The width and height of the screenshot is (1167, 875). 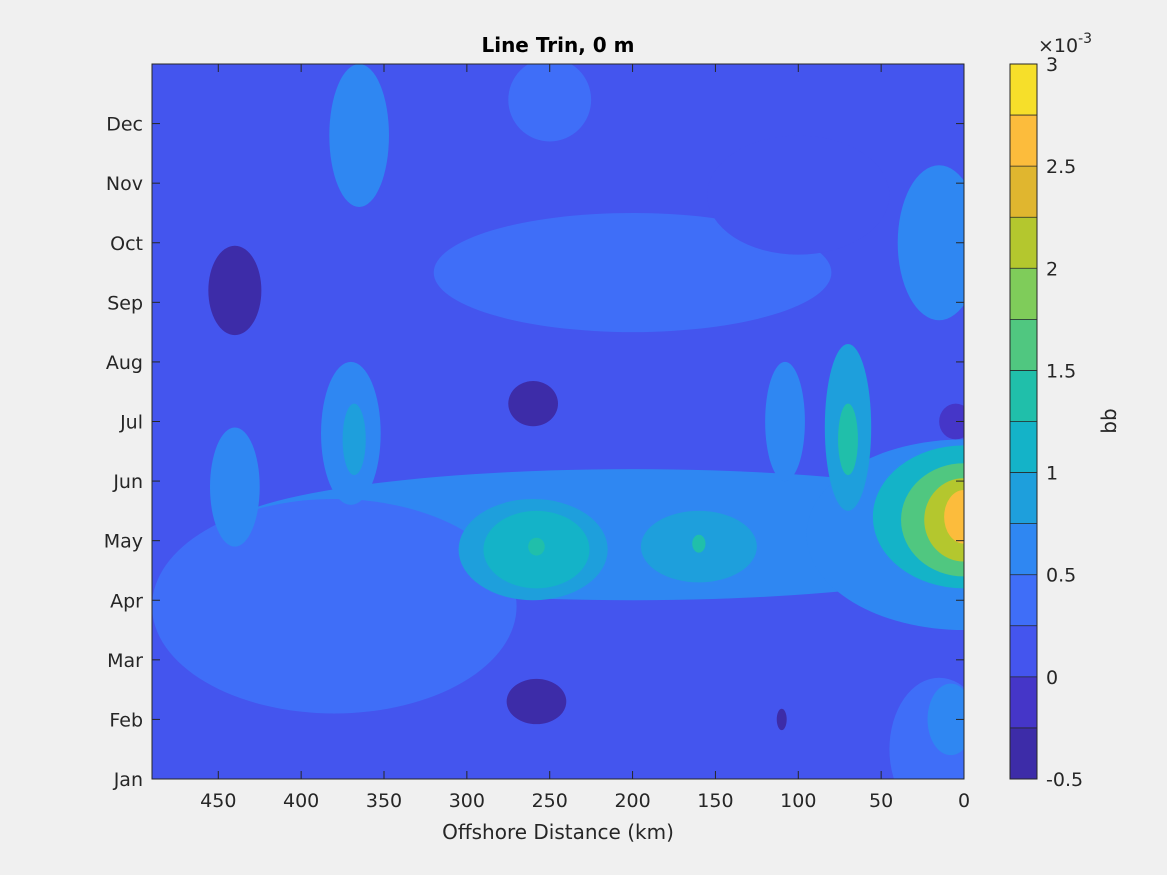 I want to click on colorbar-tick-label: -0.5, so click(x=1064, y=780).